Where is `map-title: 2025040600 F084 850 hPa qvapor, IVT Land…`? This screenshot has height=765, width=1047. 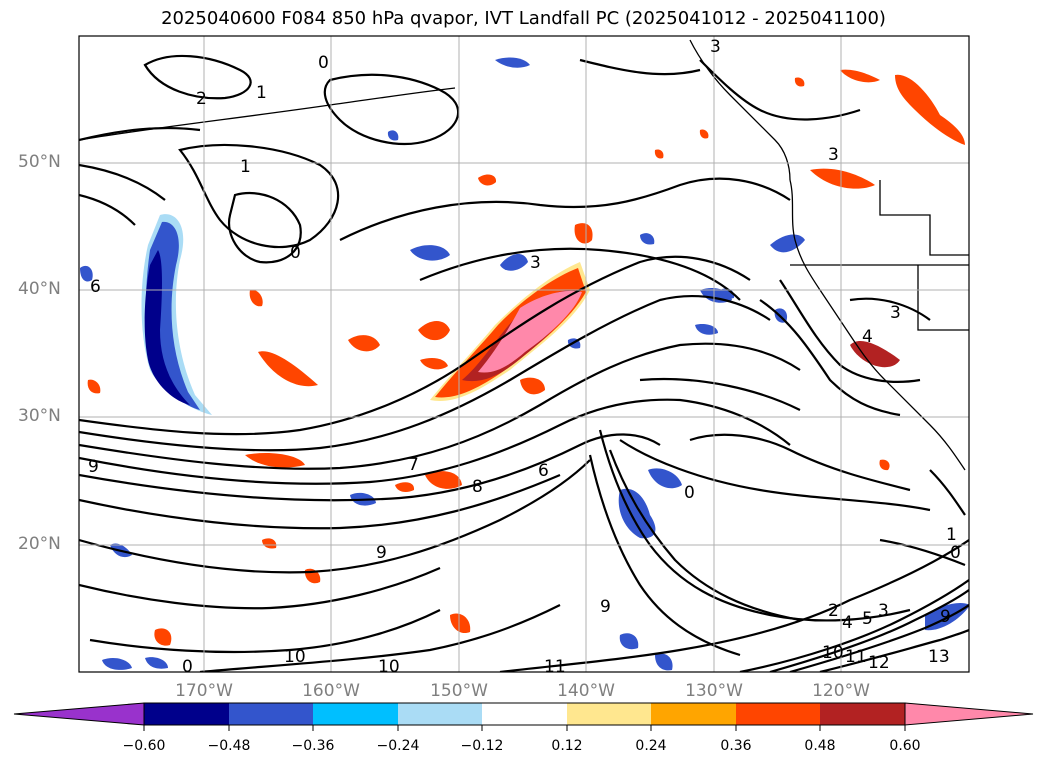
map-title: 2025040600 F084 850 hPa qvapor, IVT Land… is located at coordinates (523, 18).